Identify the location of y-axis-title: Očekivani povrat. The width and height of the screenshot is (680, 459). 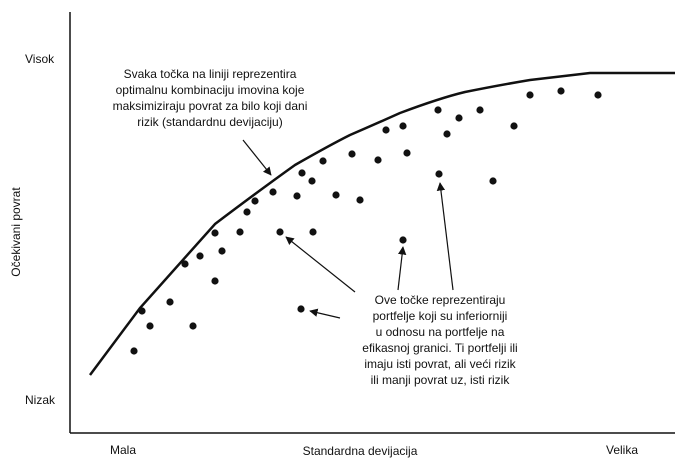
(16, 232).